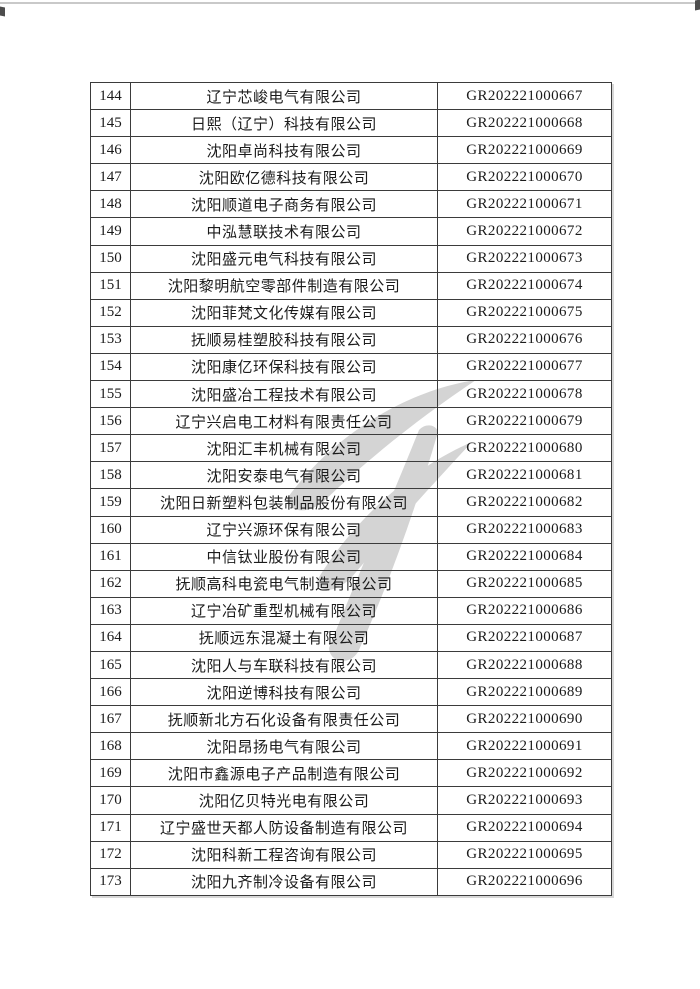 The image size is (700, 989). What do you see at coordinates (110, 96) in the screenshot?
I see `row-number: 144` at bounding box center [110, 96].